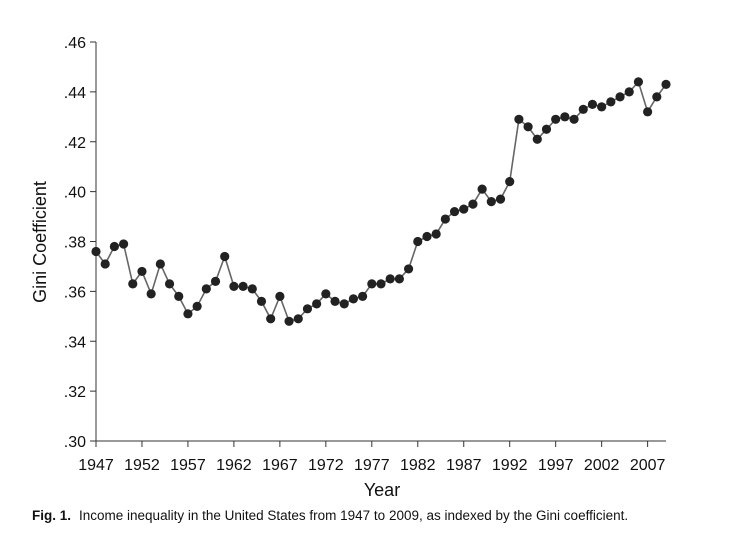  I want to click on x-axis-title: Year, so click(382, 490).